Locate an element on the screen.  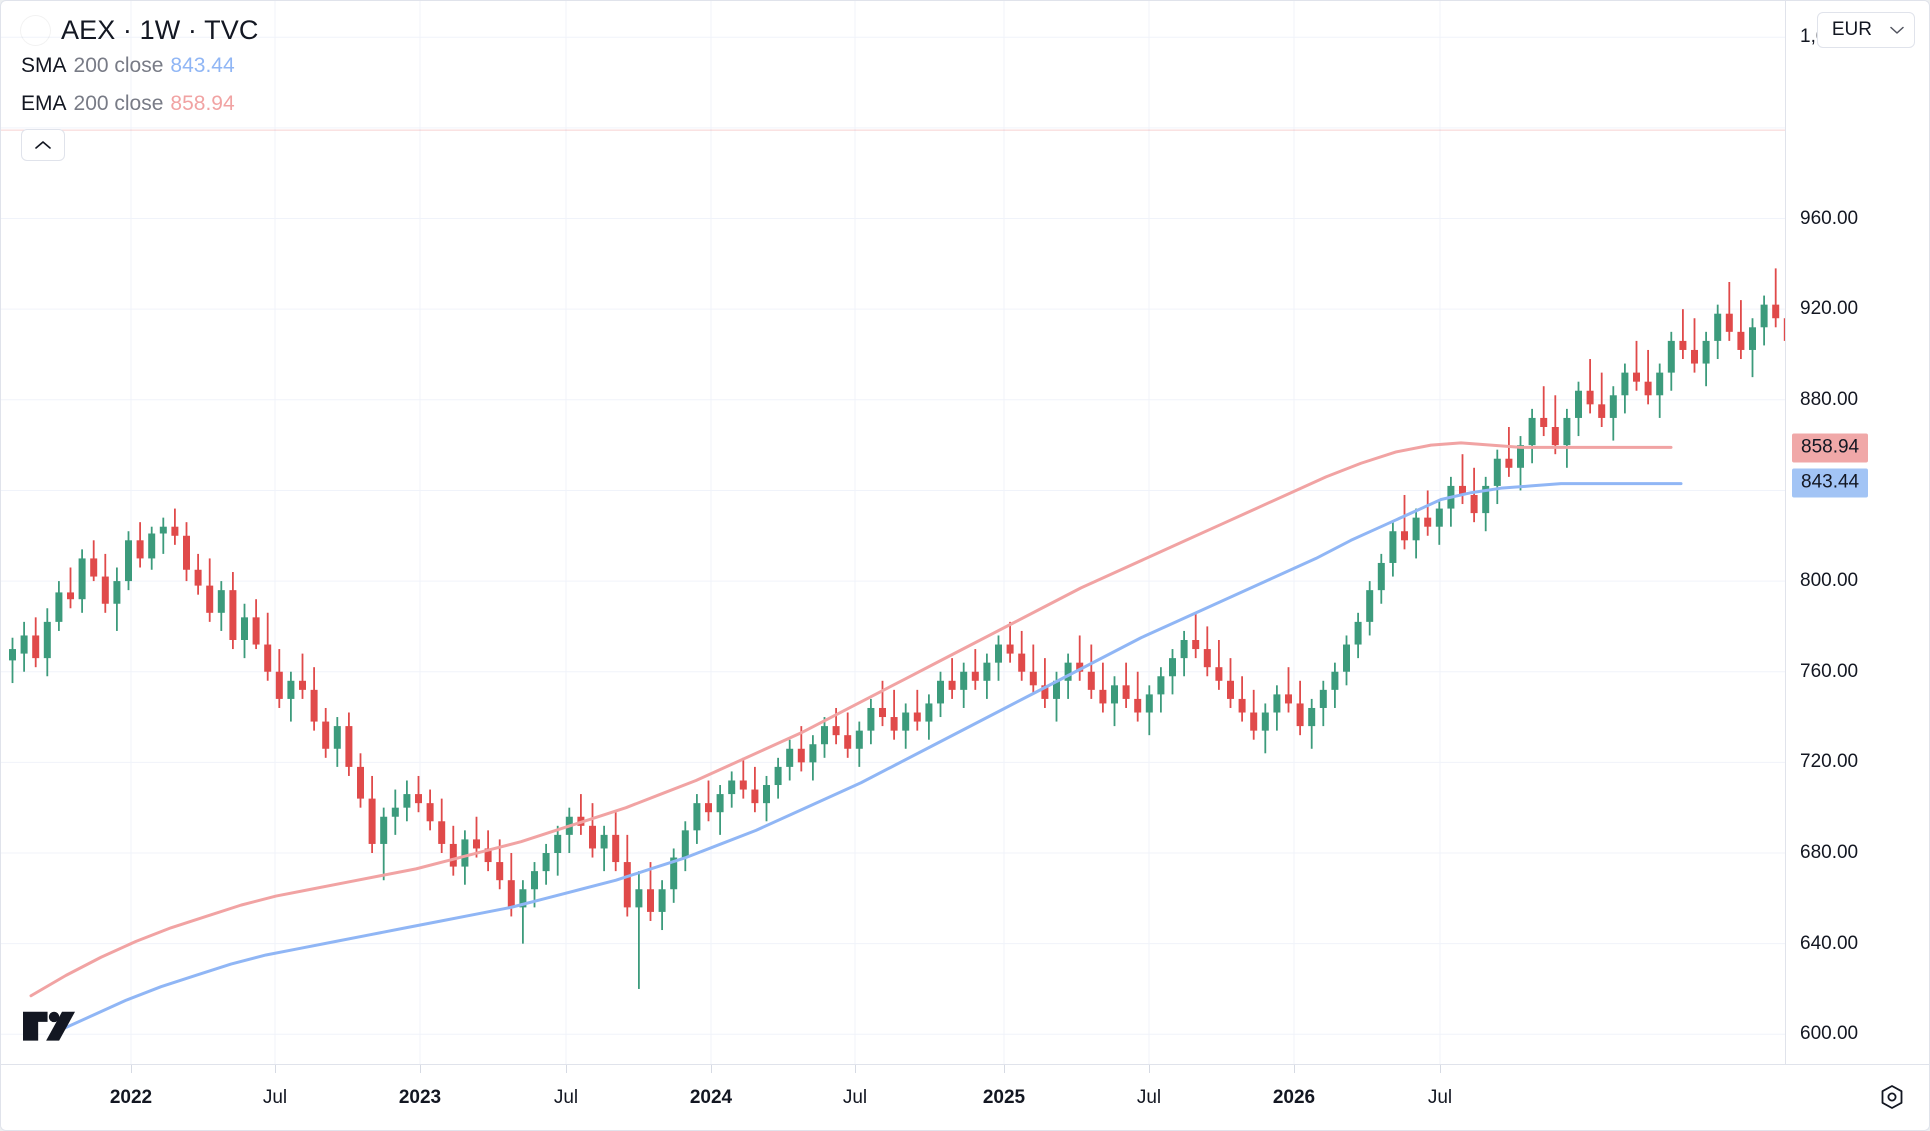
price-axis-badge-ema: 858.94 is located at coordinates (1830, 448).